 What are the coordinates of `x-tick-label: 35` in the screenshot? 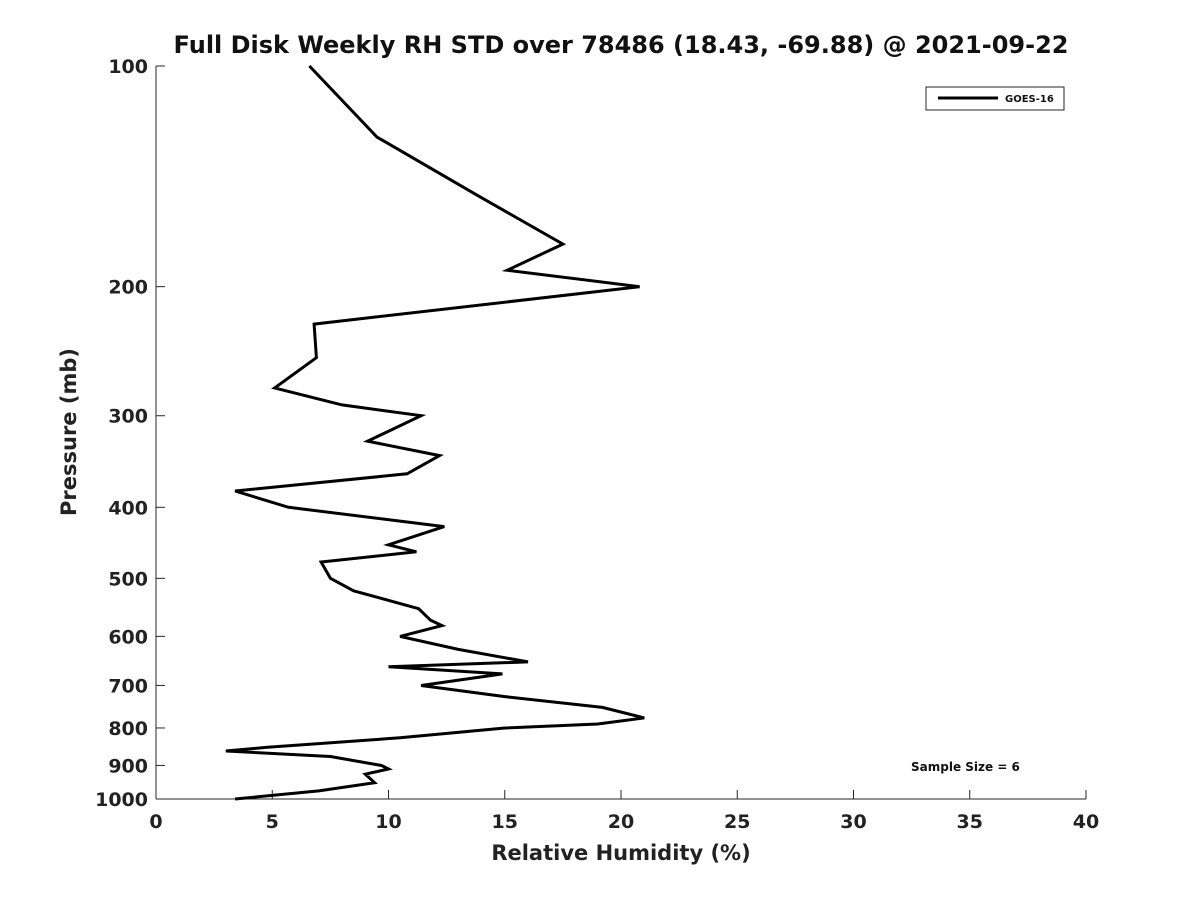 It's located at (970, 822).